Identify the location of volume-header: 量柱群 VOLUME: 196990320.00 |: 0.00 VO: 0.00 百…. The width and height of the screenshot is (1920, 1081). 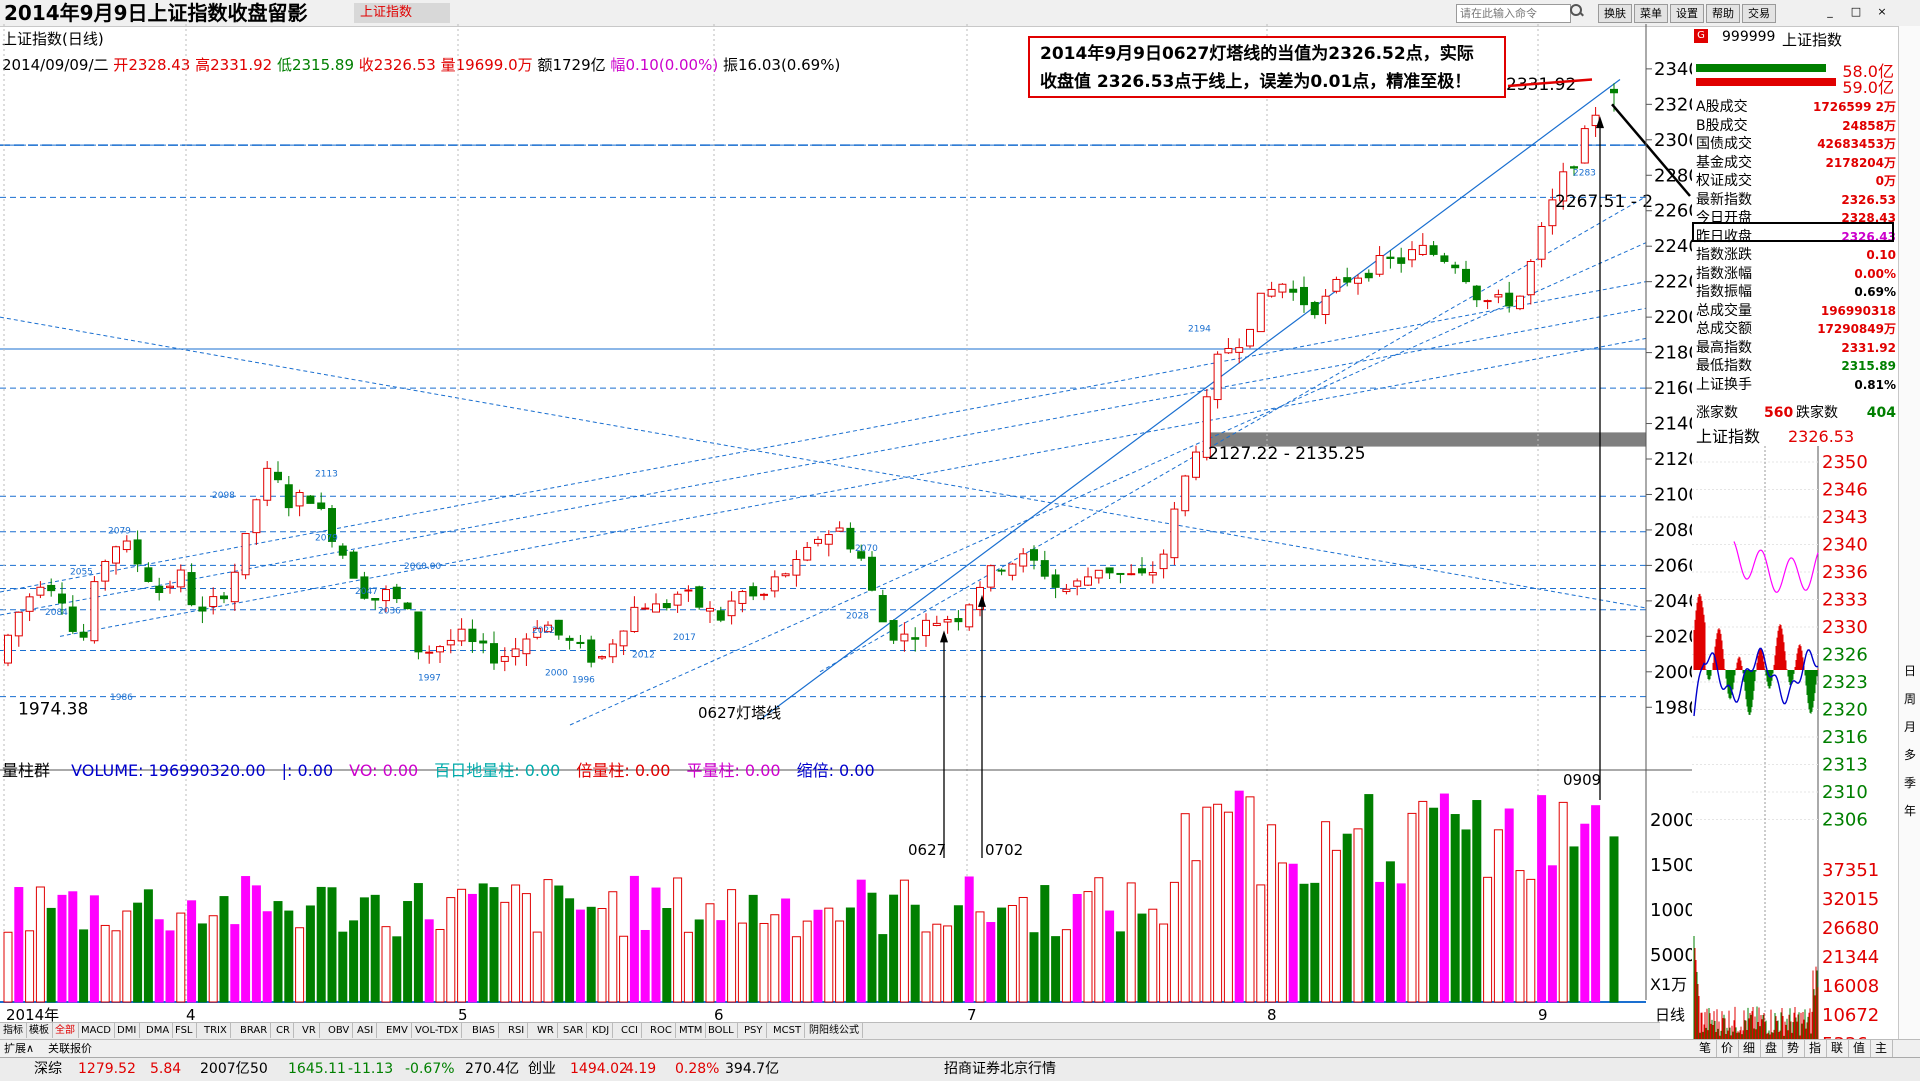
(454, 769).